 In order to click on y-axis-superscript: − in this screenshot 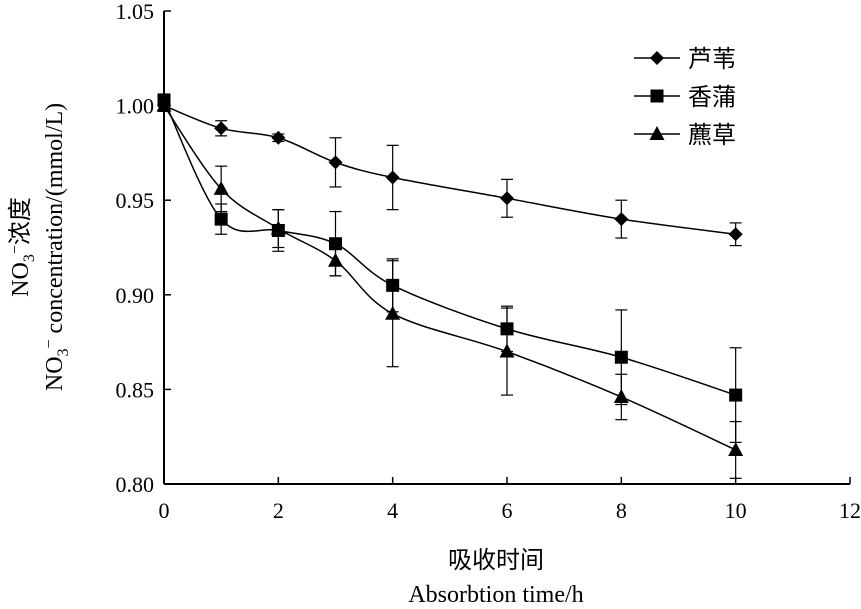, I will do `click(15, 249)`.